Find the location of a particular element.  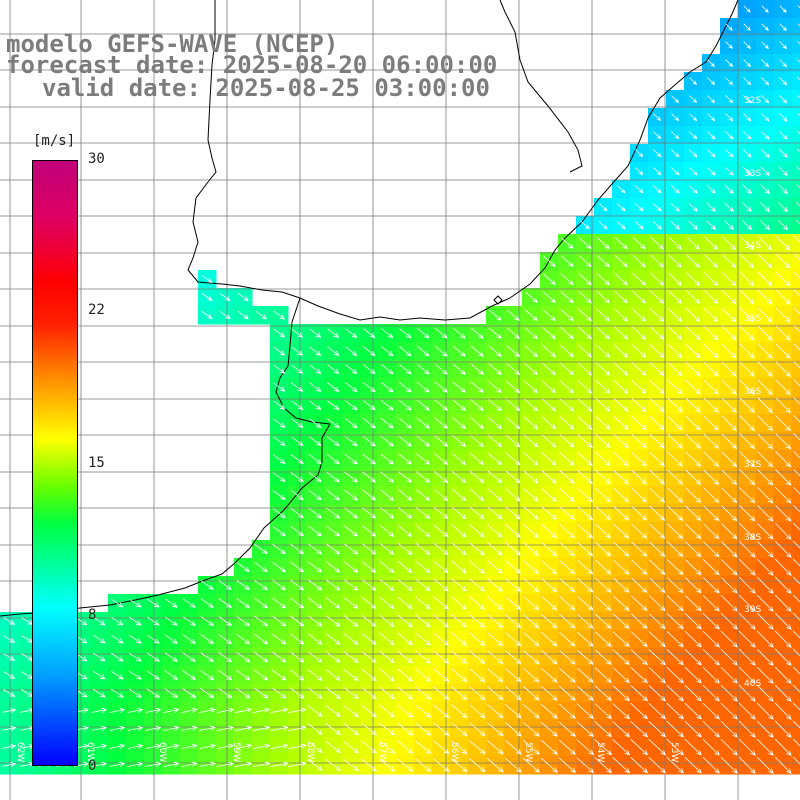

colorbar-tick-0: 0 is located at coordinates (92, 766).